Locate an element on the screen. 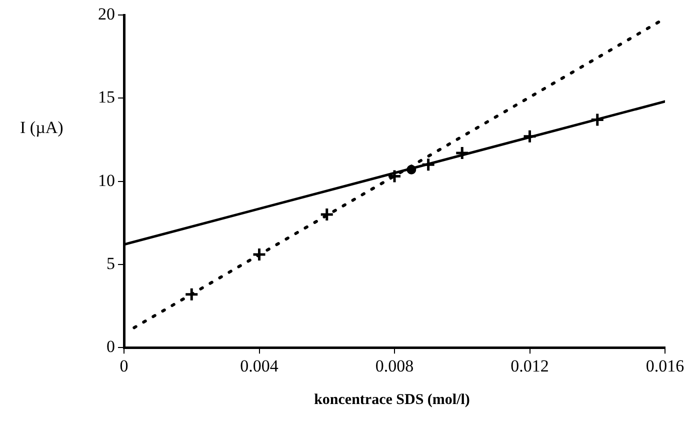 The image size is (690, 427). y-axis-title: I (µA) is located at coordinates (42, 128).